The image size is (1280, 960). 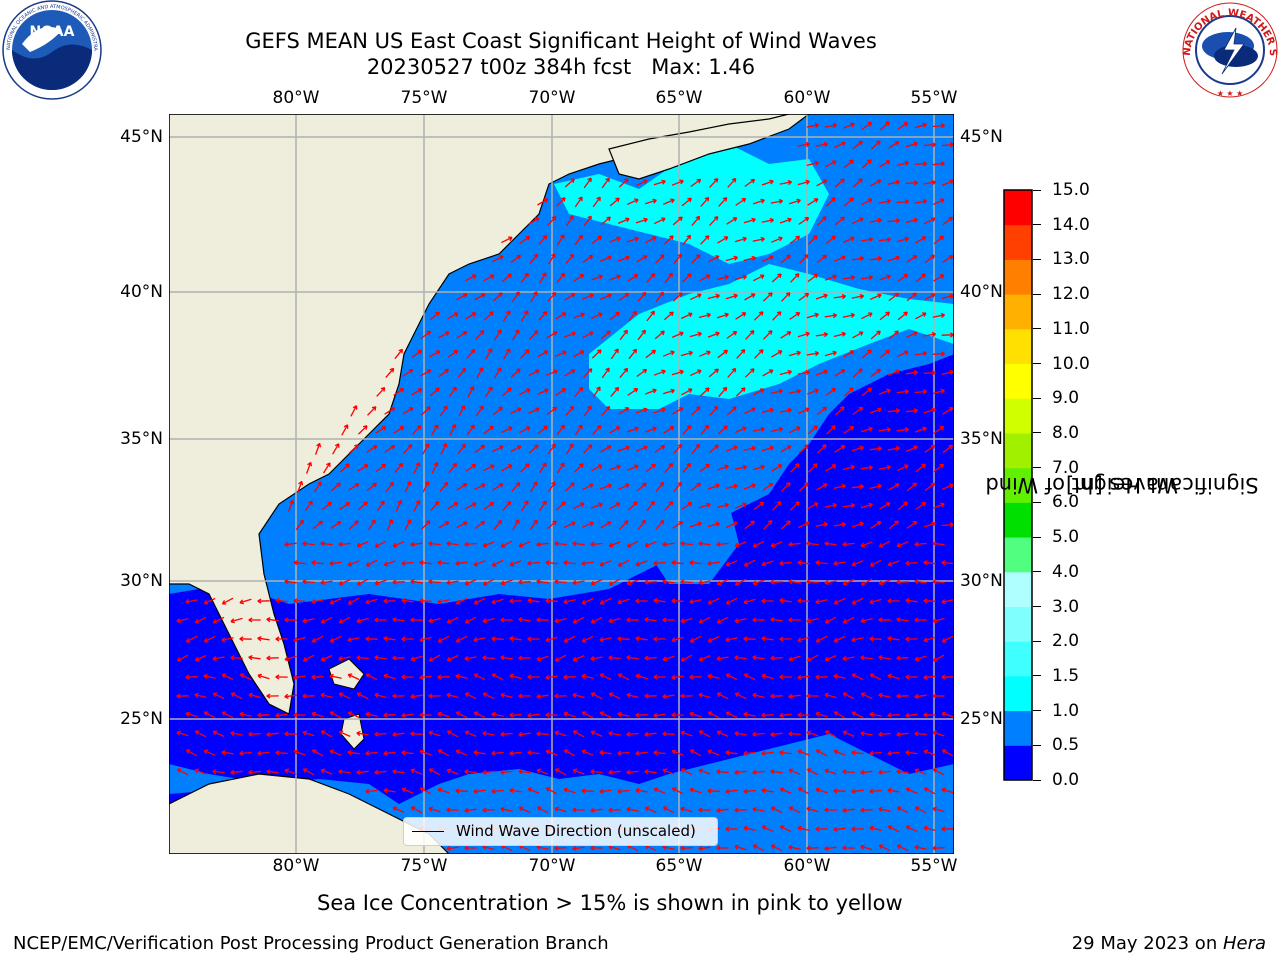 What do you see at coordinates (141, 581) in the screenshot?
I see `lat-label-left-30: 30°N` at bounding box center [141, 581].